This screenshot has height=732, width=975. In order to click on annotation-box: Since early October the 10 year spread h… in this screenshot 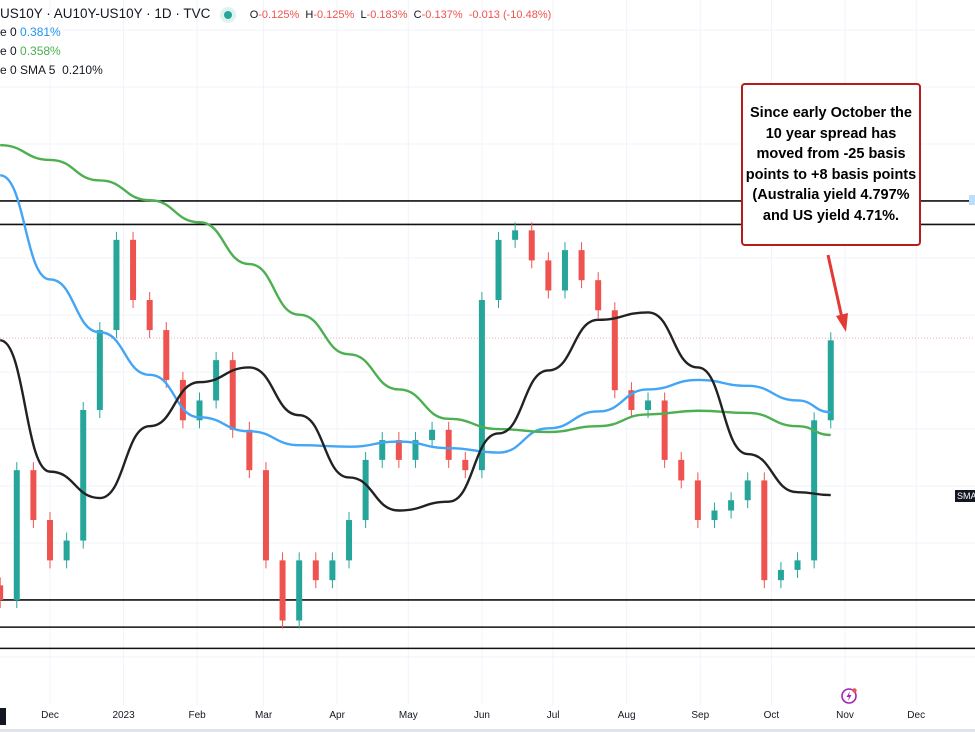, I will do `click(831, 164)`.